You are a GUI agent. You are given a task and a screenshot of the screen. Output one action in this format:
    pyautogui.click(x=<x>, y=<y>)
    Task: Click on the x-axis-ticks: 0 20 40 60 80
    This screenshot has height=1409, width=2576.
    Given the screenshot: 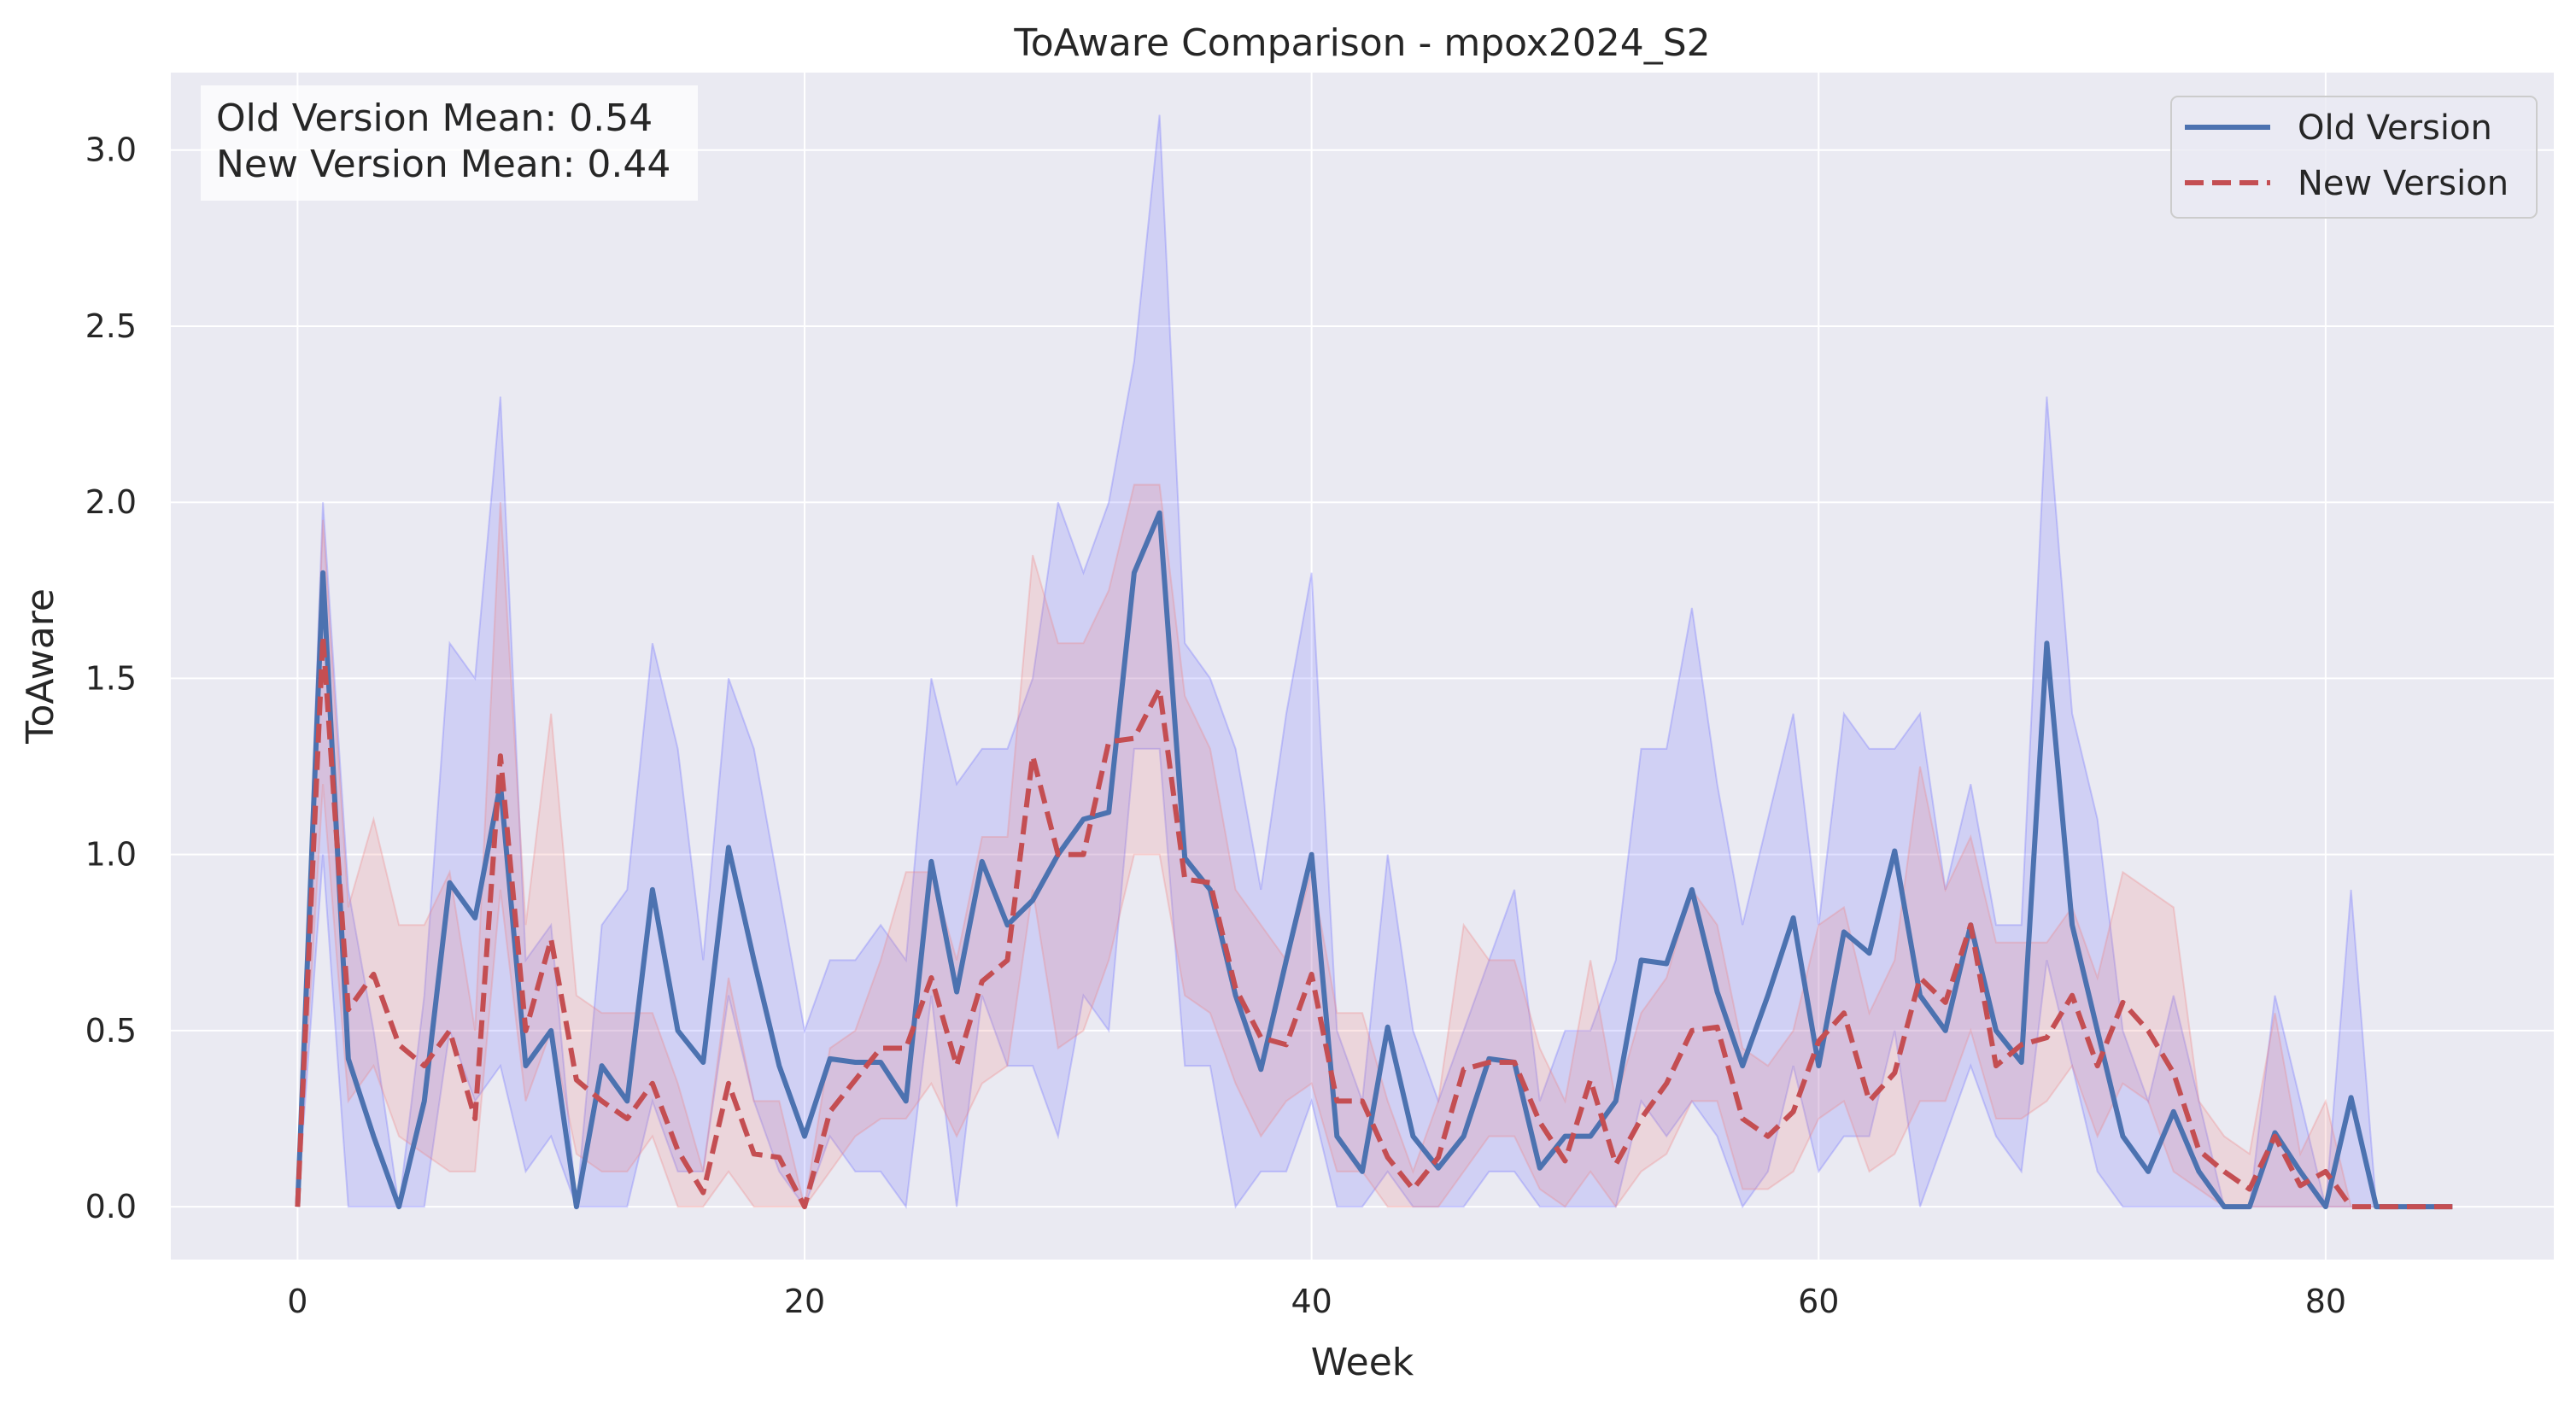 What is the action you would take?
    pyautogui.click(x=1316, y=1301)
    